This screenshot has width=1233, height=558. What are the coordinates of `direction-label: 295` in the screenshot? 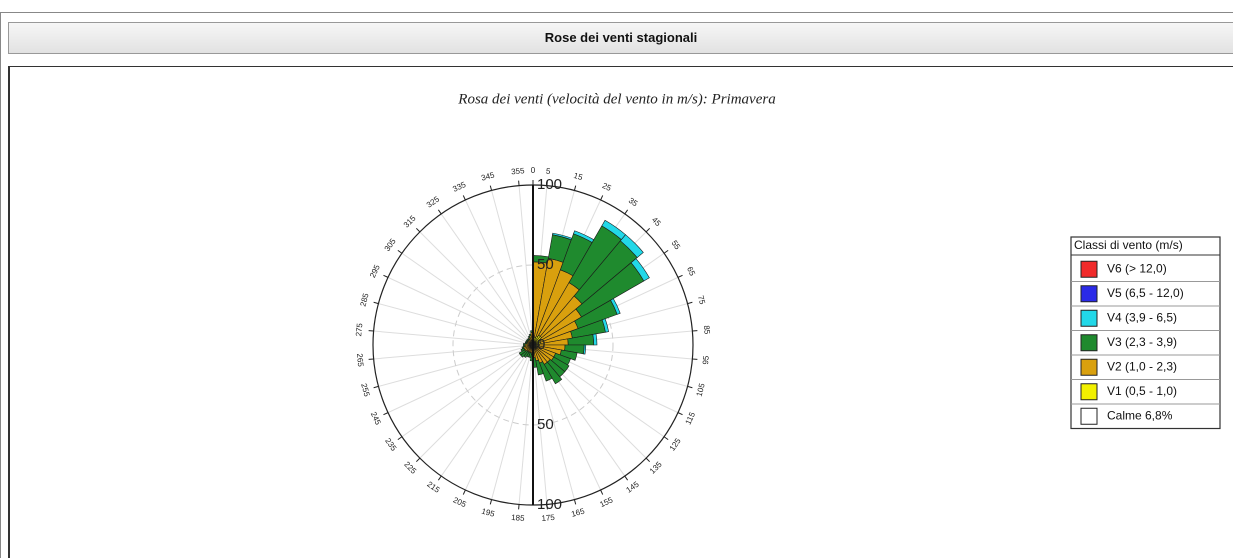 It's located at (375, 271).